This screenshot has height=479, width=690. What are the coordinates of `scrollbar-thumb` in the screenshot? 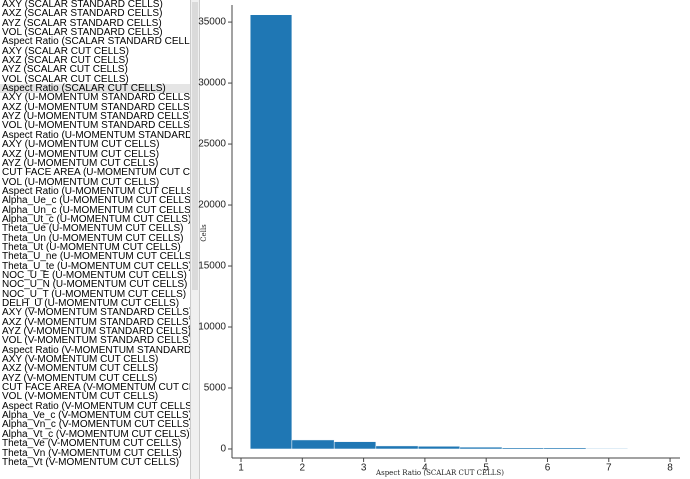 It's located at (195, 146).